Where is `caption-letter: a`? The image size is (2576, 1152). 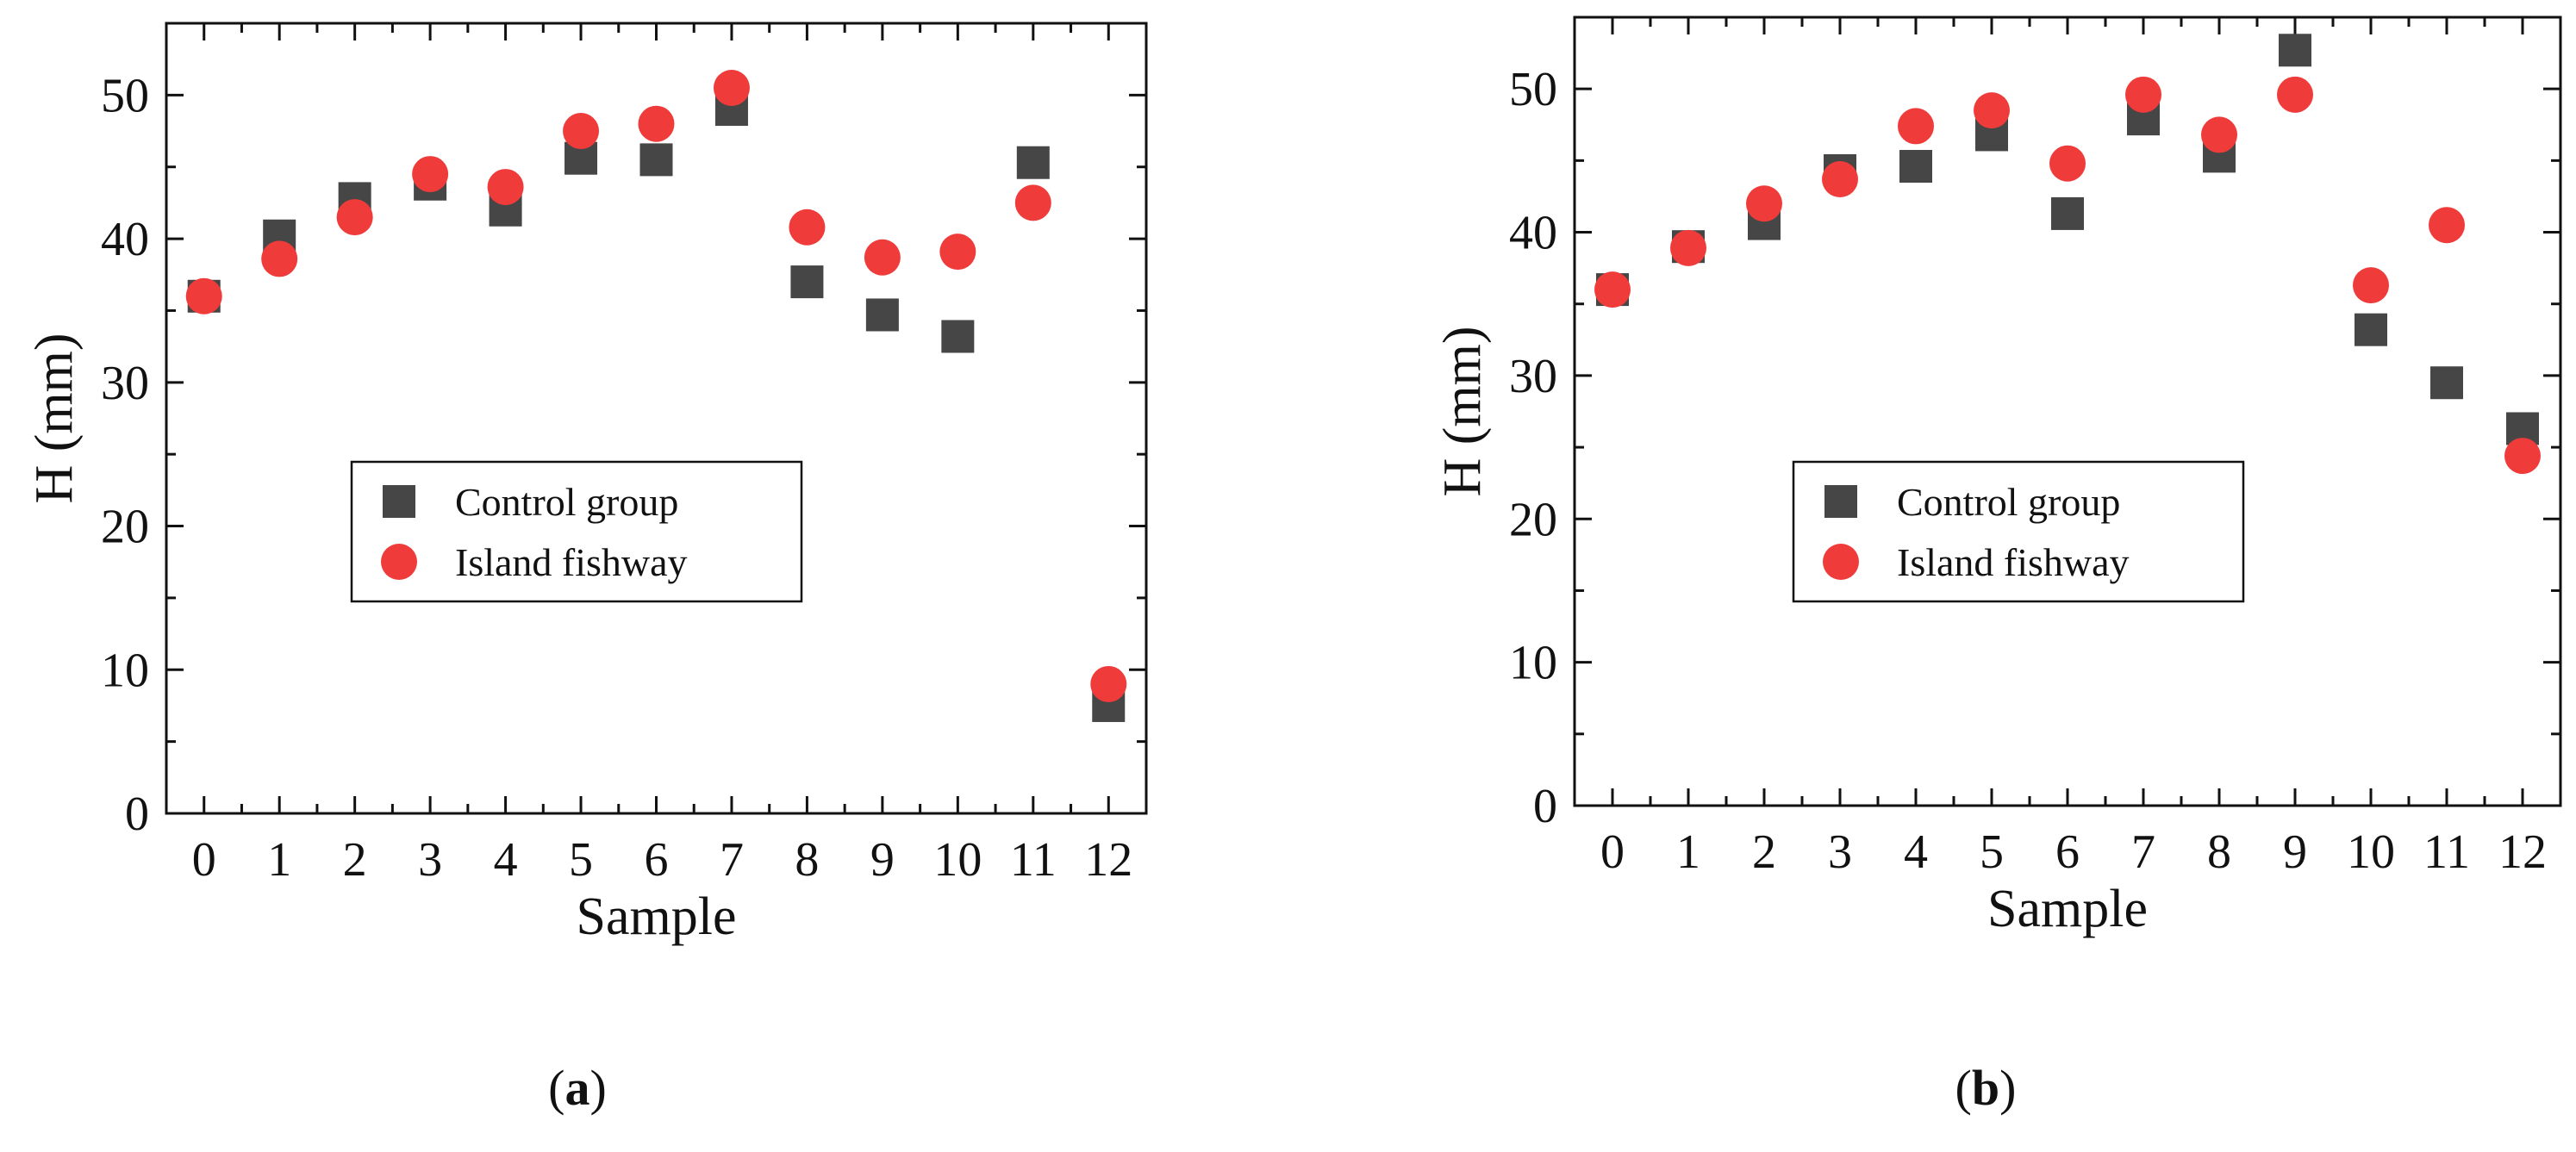 caption-letter: a is located at coordinates (577, 1088).